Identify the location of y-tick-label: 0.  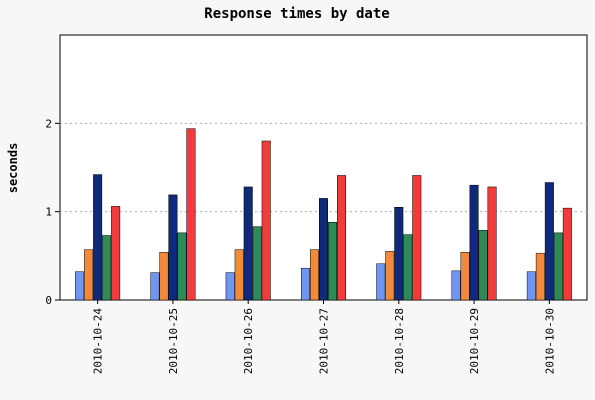
(48, 300).